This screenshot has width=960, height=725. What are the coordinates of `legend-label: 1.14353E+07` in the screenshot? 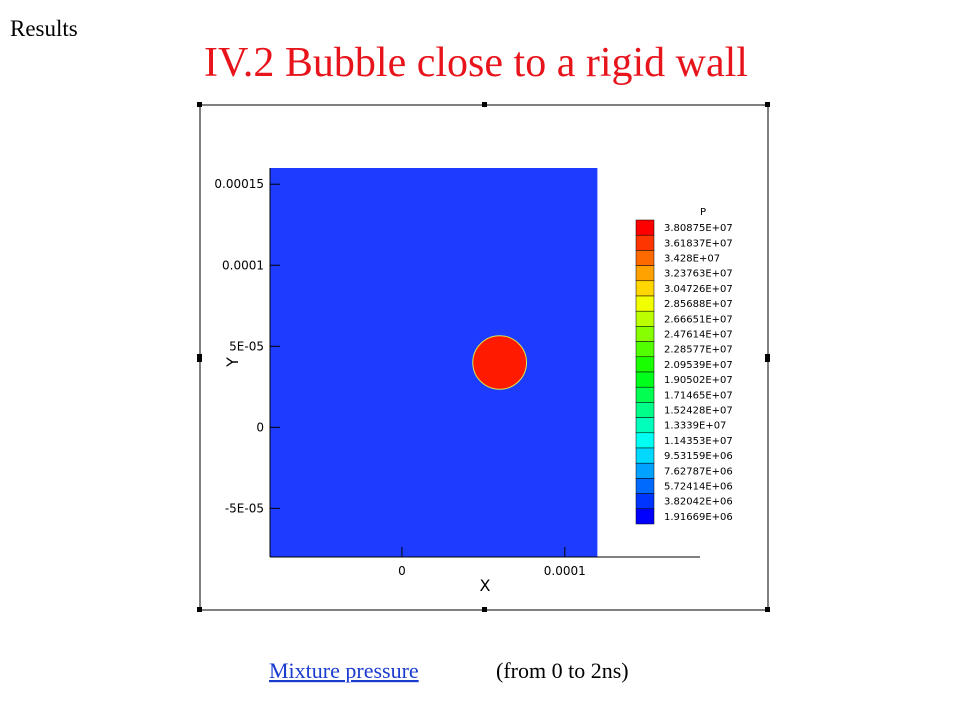 It's located at (698, 441).